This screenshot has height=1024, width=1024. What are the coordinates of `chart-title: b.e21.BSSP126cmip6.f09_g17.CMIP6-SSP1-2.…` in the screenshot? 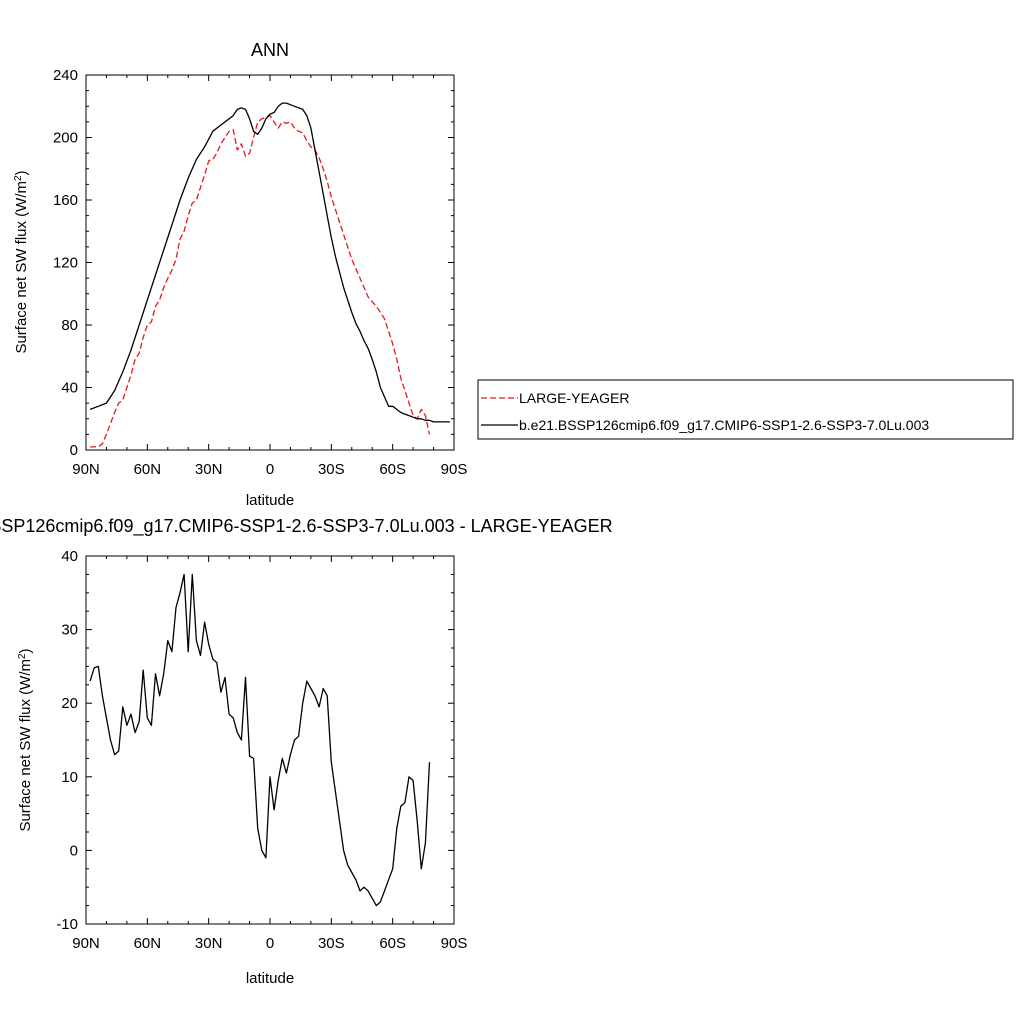 It's located at (306, 526).